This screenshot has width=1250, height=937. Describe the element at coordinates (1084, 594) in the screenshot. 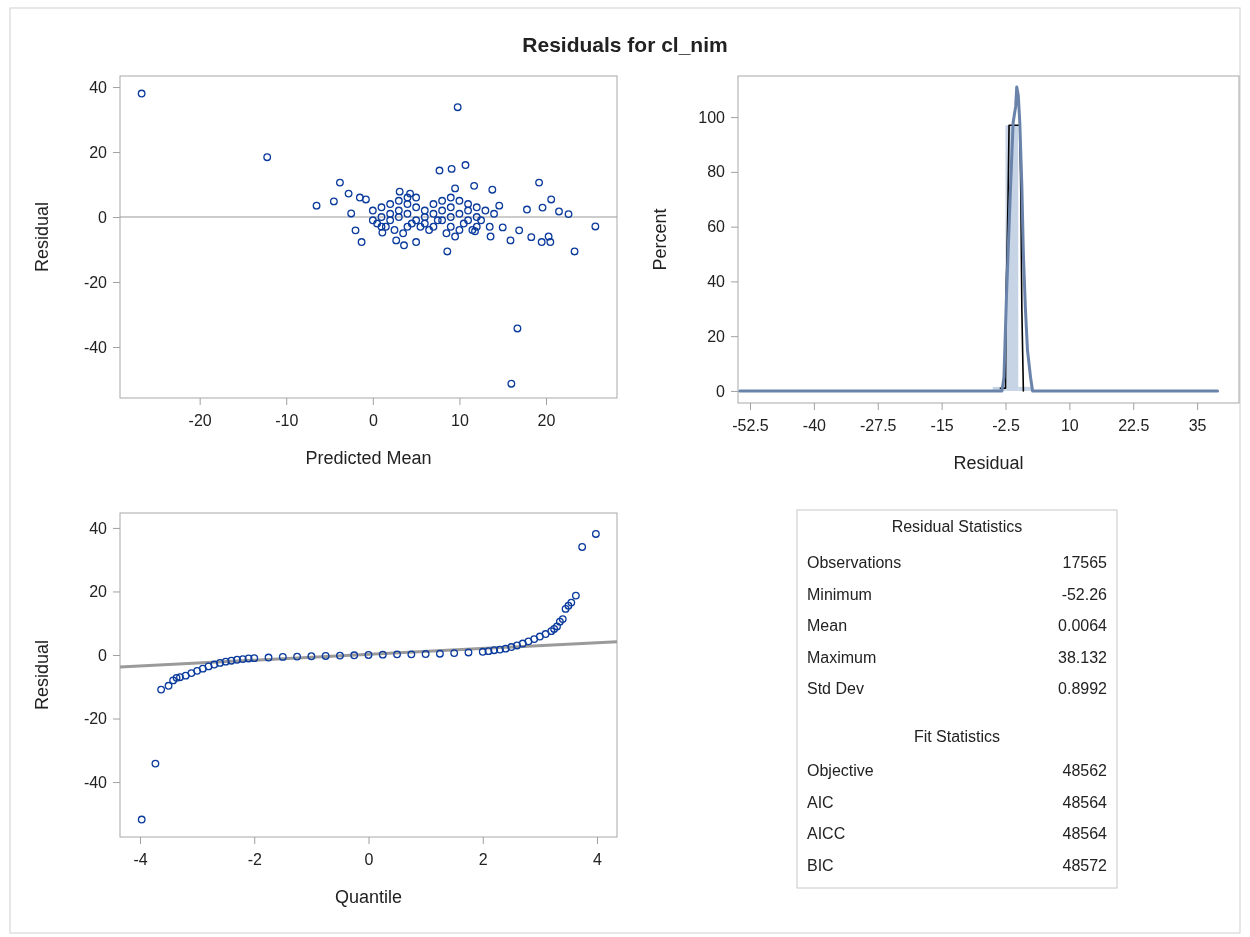

I see `data-label: -52.26` at that location.